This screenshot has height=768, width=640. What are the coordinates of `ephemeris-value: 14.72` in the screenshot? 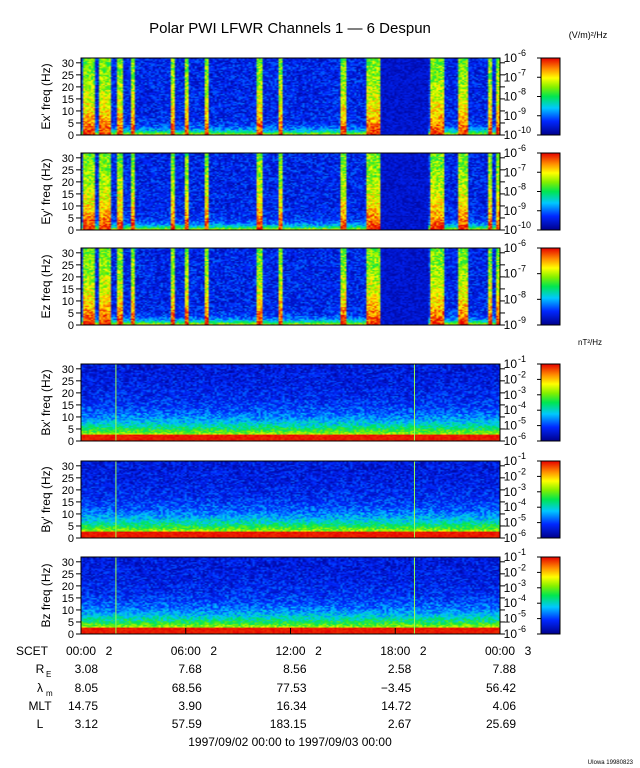 It's located at (396, 706).